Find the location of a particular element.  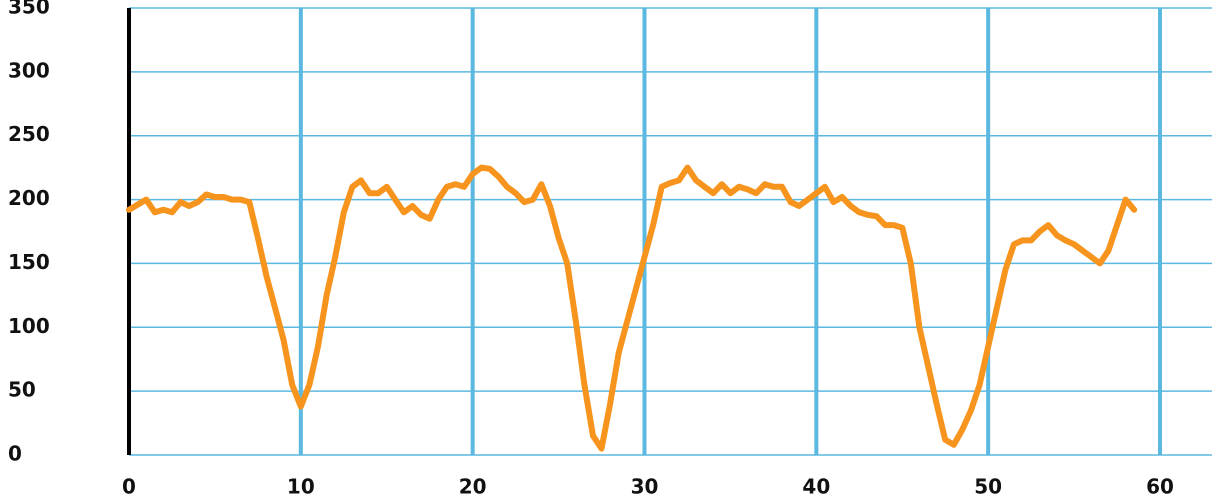

x-tick-label: 20 is located at coordinates (473, 487).